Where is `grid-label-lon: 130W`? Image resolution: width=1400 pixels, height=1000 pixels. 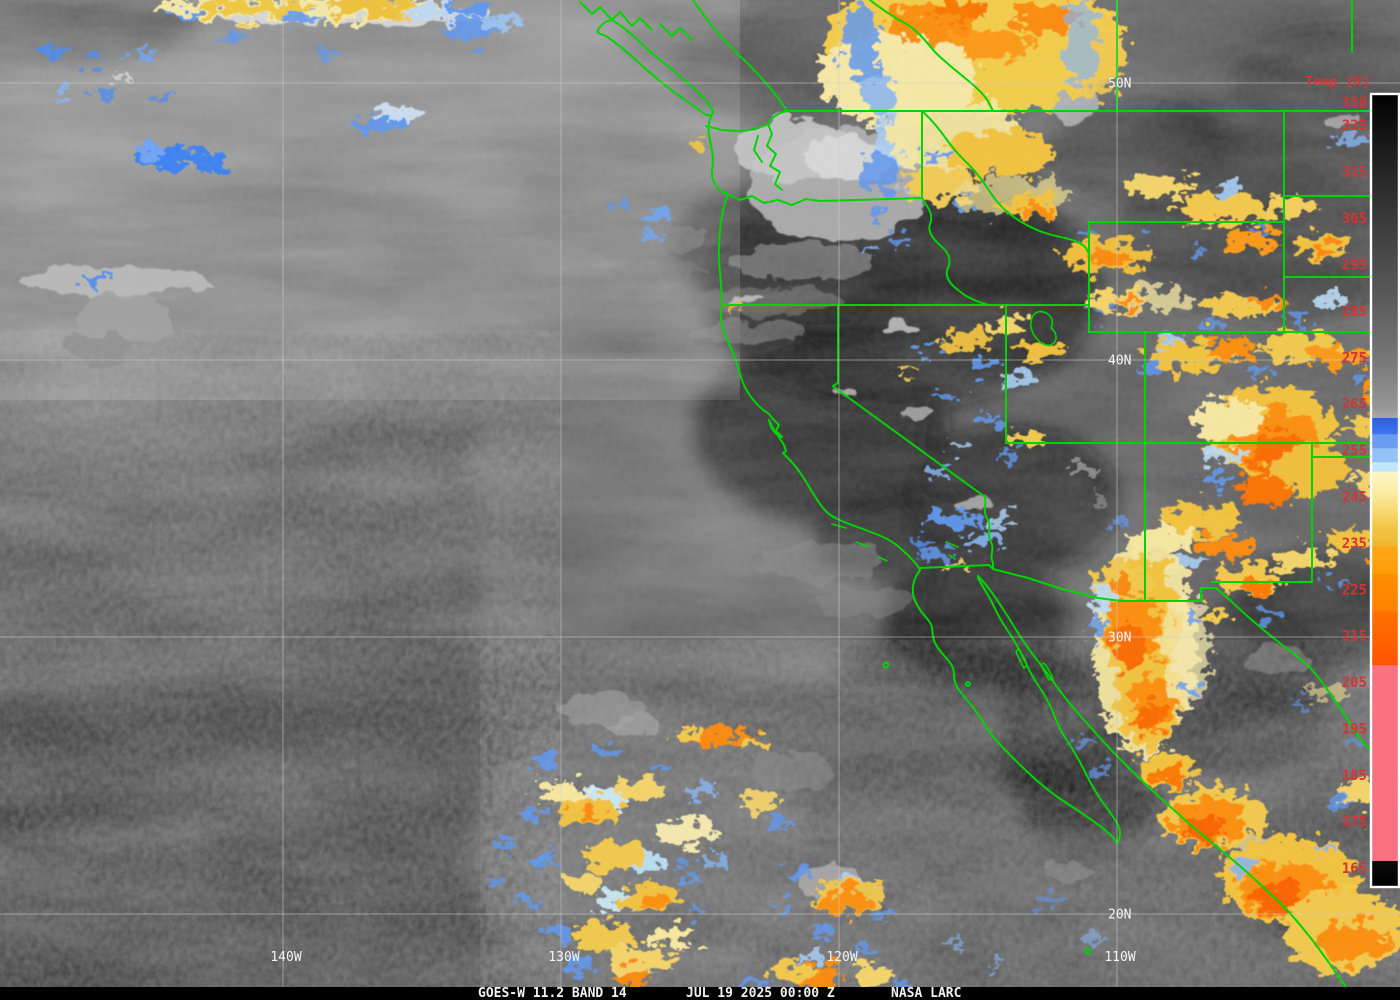 grid-label-lon: 130W is located at coordinates (563, 957).